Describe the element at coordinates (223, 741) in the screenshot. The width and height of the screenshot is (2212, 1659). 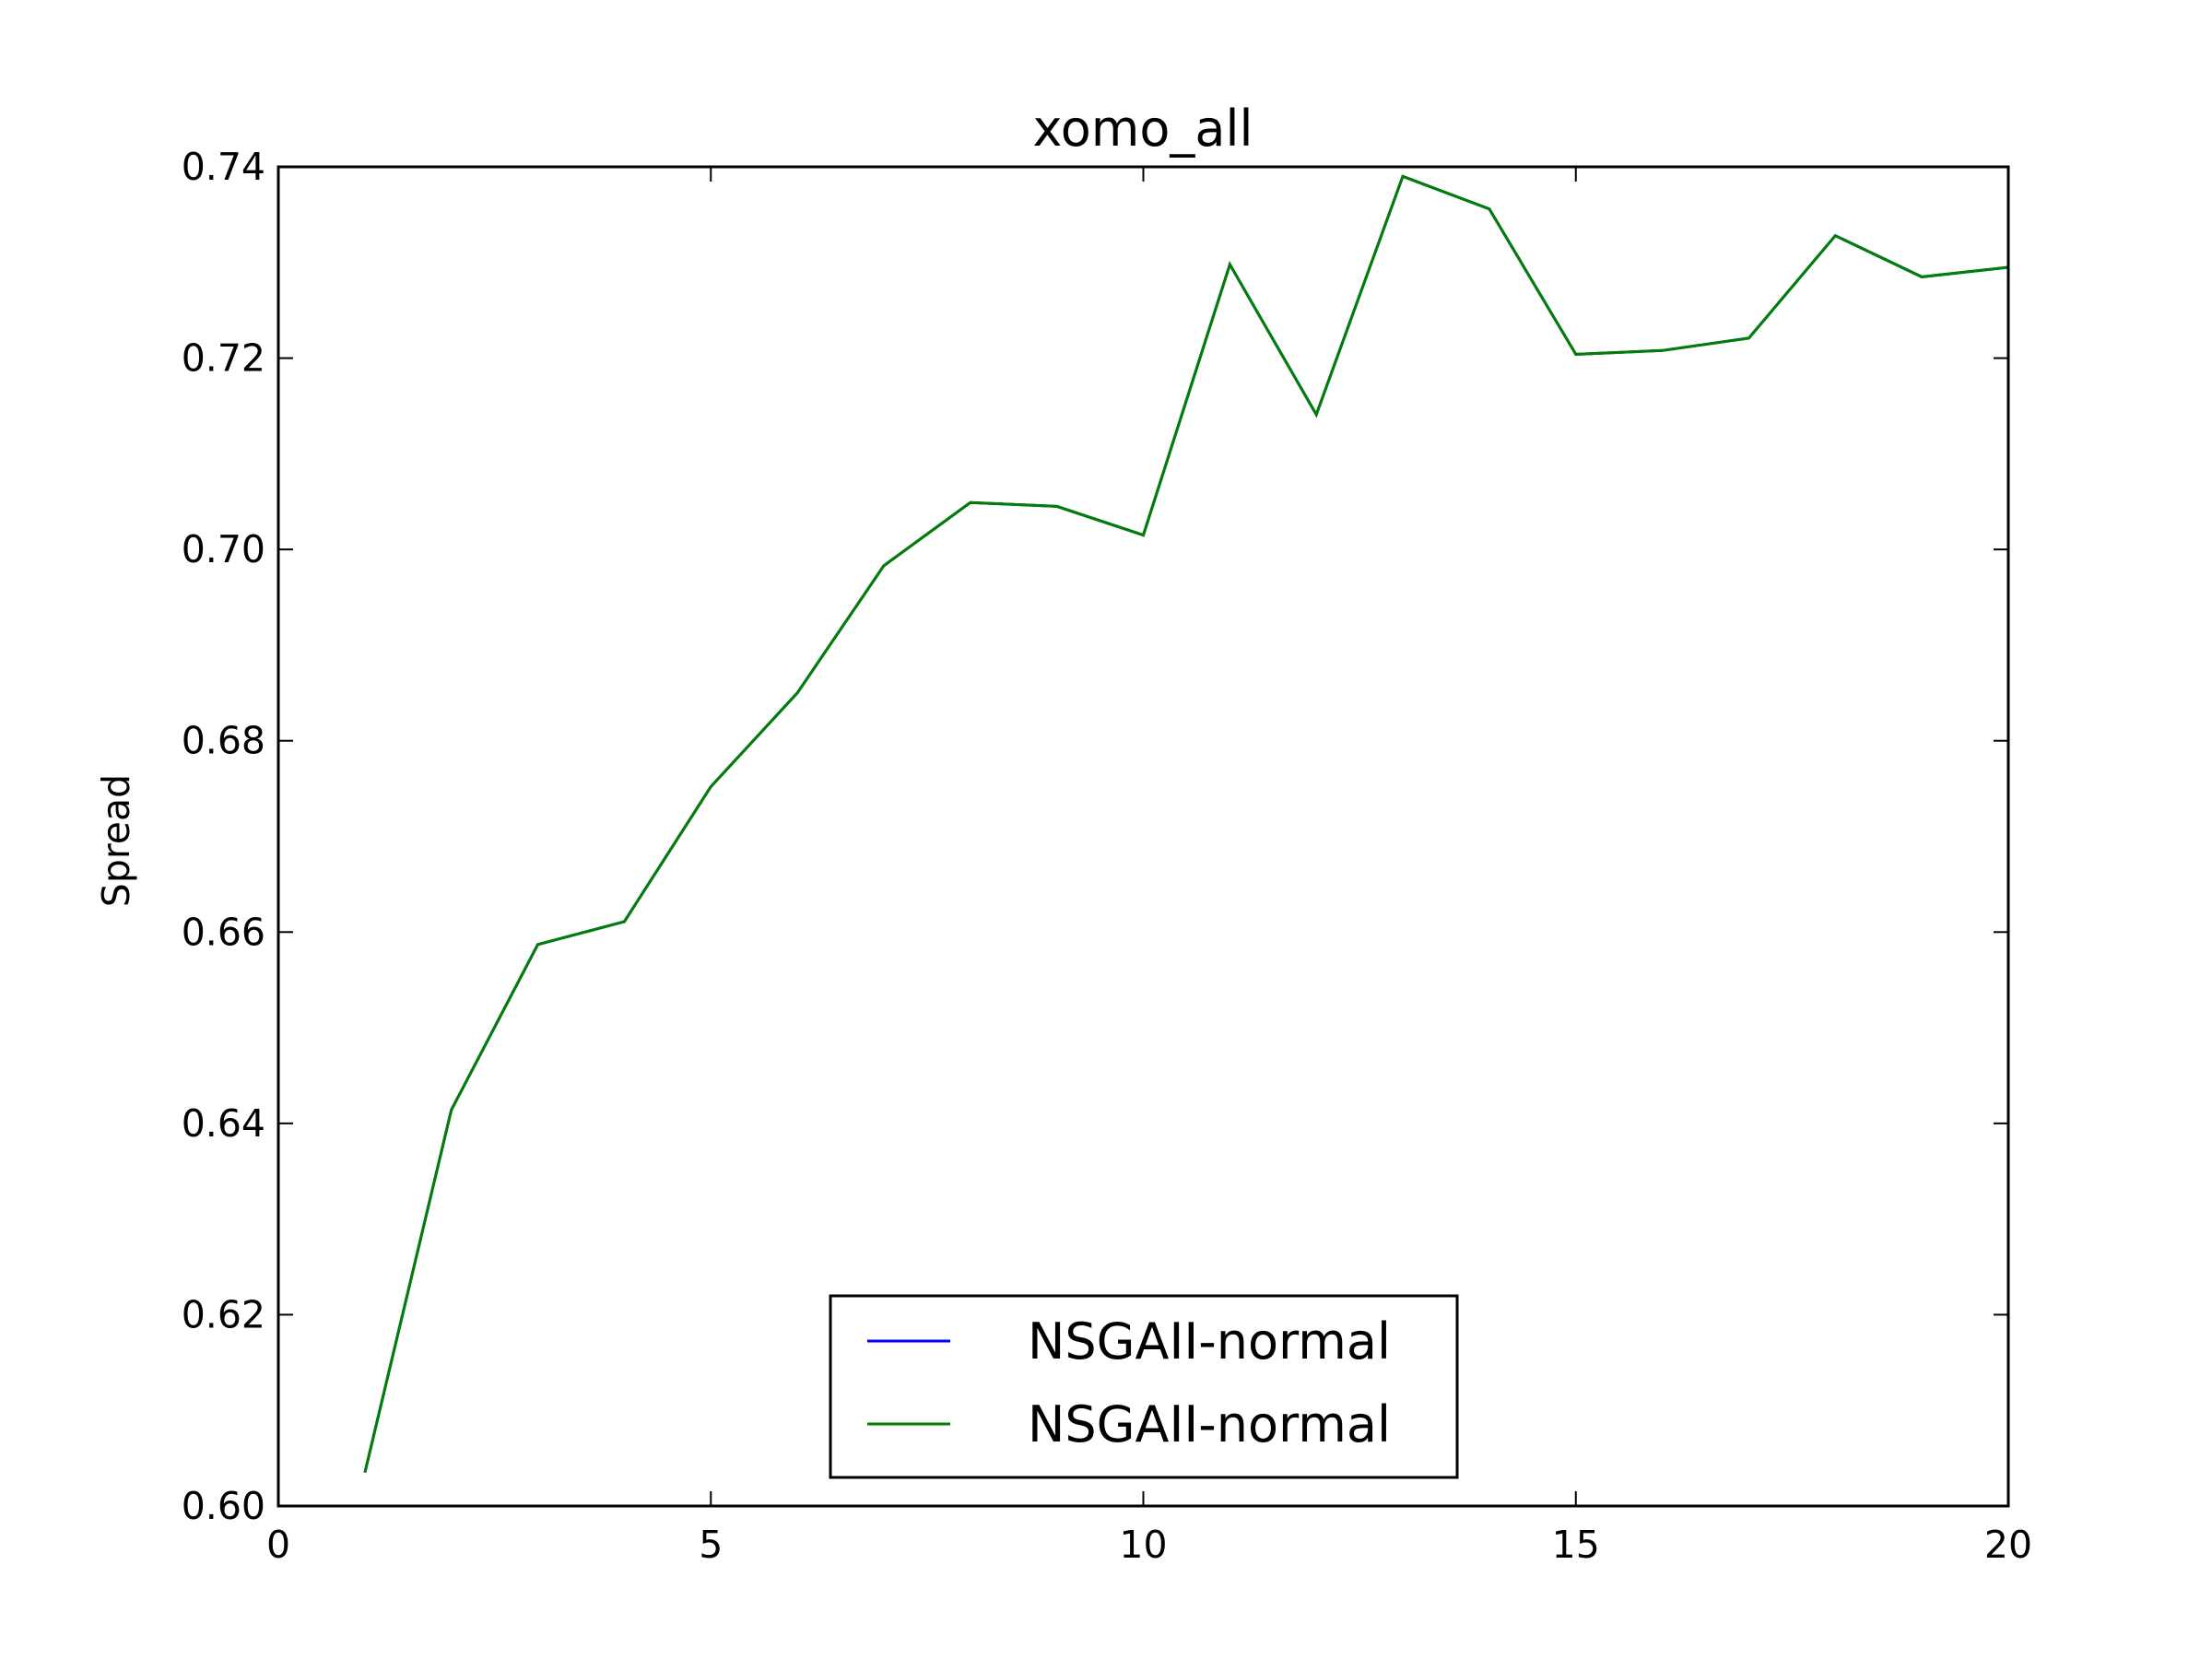
I see `y-tick-label: 0.68` at that location.